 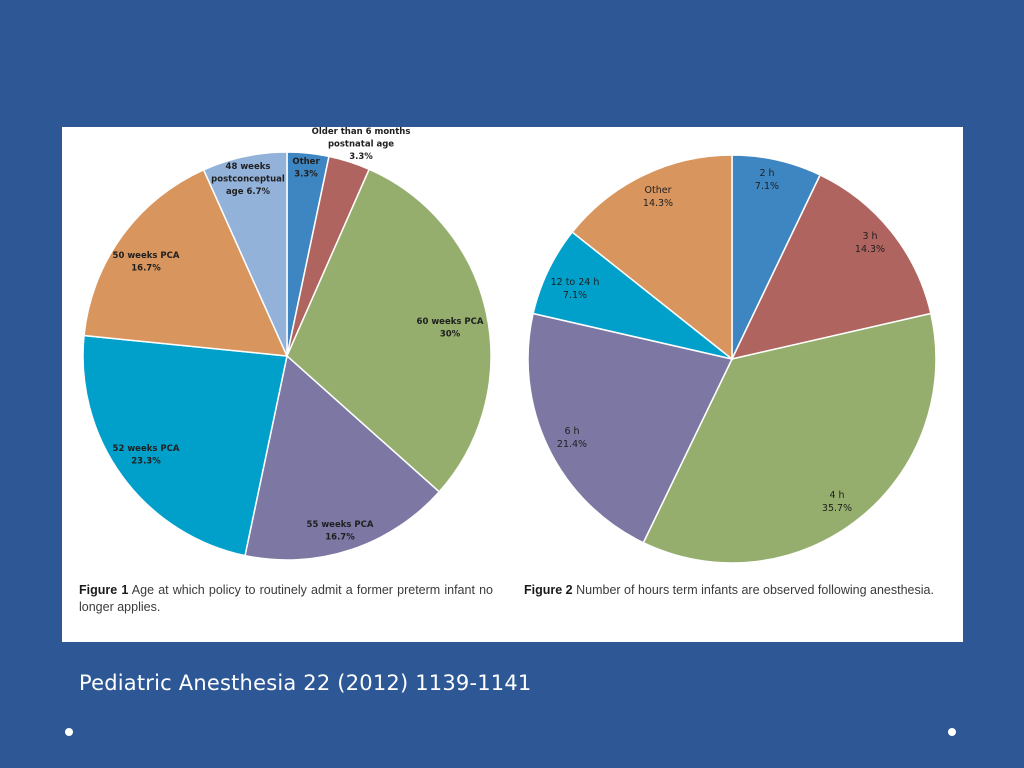 I want to click on pie2-label-6-h: 6 h 21.4%, so click(x=572, y=438).